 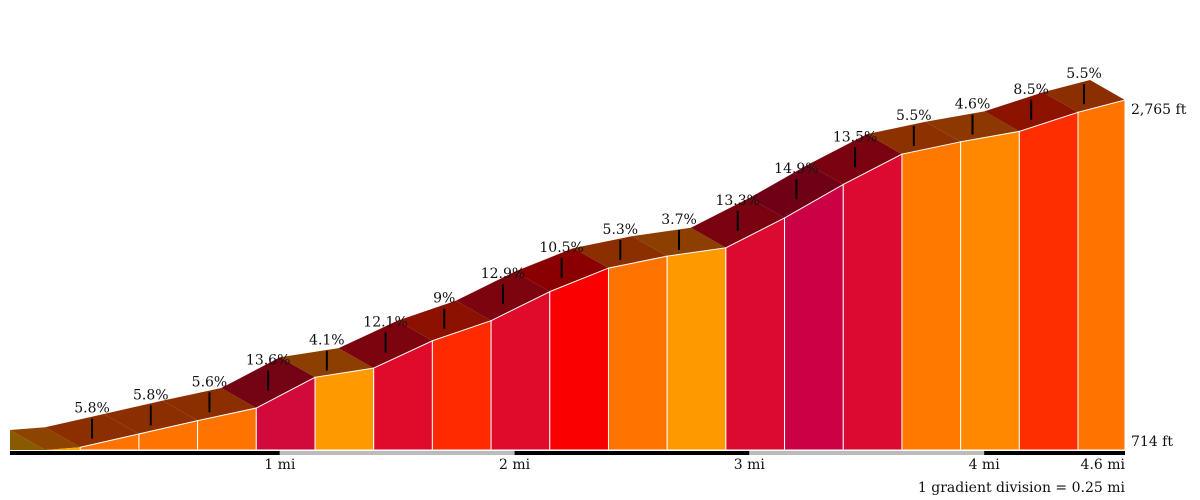 I want to click on grade-label: 14.9%, so click(x=796, y=169).